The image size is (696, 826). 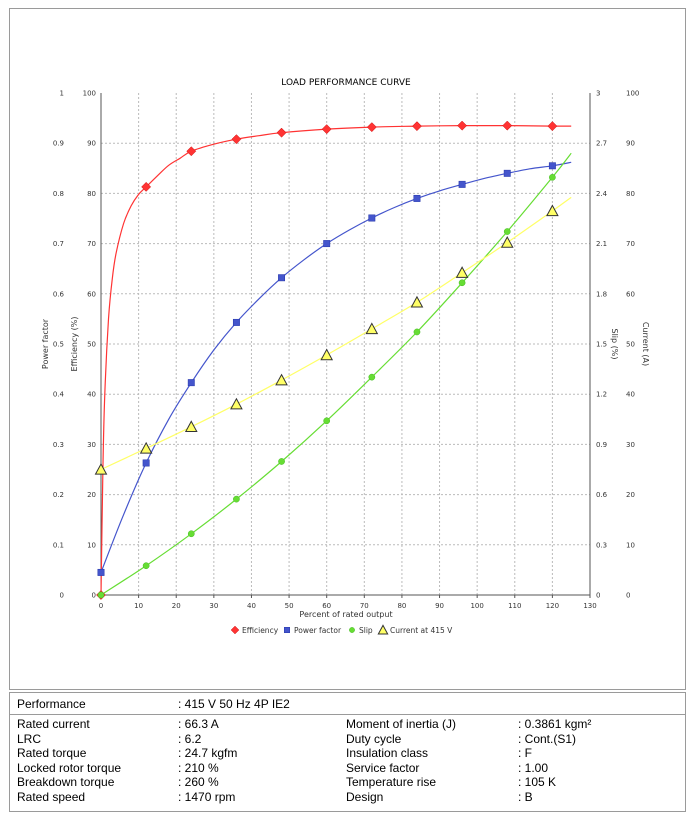 I want to click on power-factor-tick-label: 0.8, so click(x=58, y=194).